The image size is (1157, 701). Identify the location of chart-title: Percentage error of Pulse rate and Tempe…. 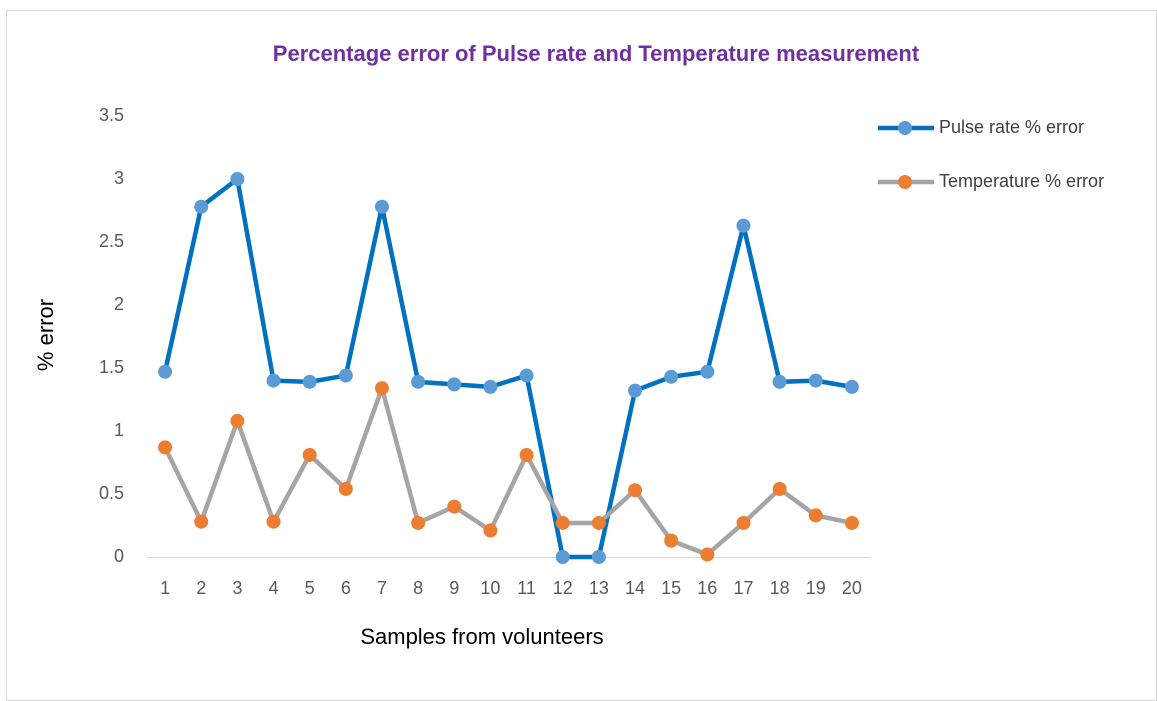
(596, 53).